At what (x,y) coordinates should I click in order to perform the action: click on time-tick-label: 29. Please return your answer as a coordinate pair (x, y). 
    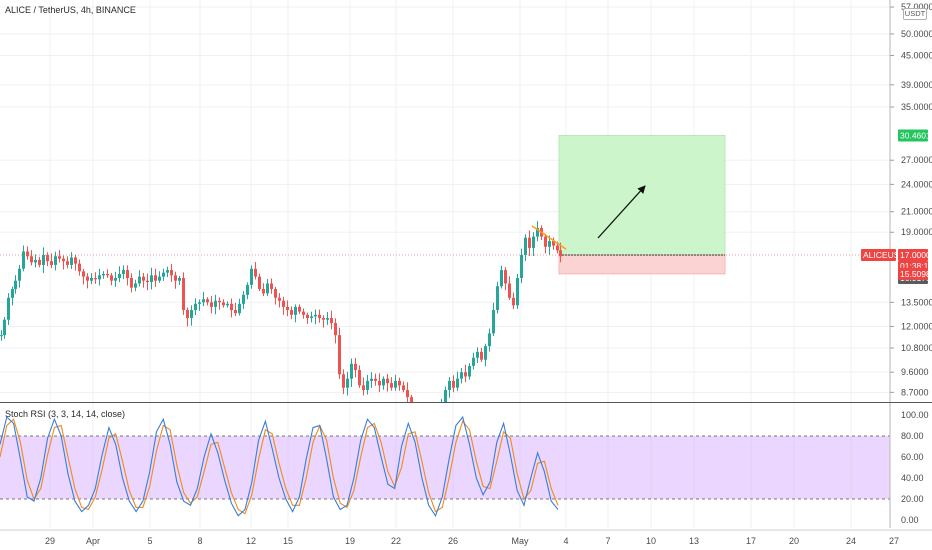
    Looking at the image, I should click on (50, 541).